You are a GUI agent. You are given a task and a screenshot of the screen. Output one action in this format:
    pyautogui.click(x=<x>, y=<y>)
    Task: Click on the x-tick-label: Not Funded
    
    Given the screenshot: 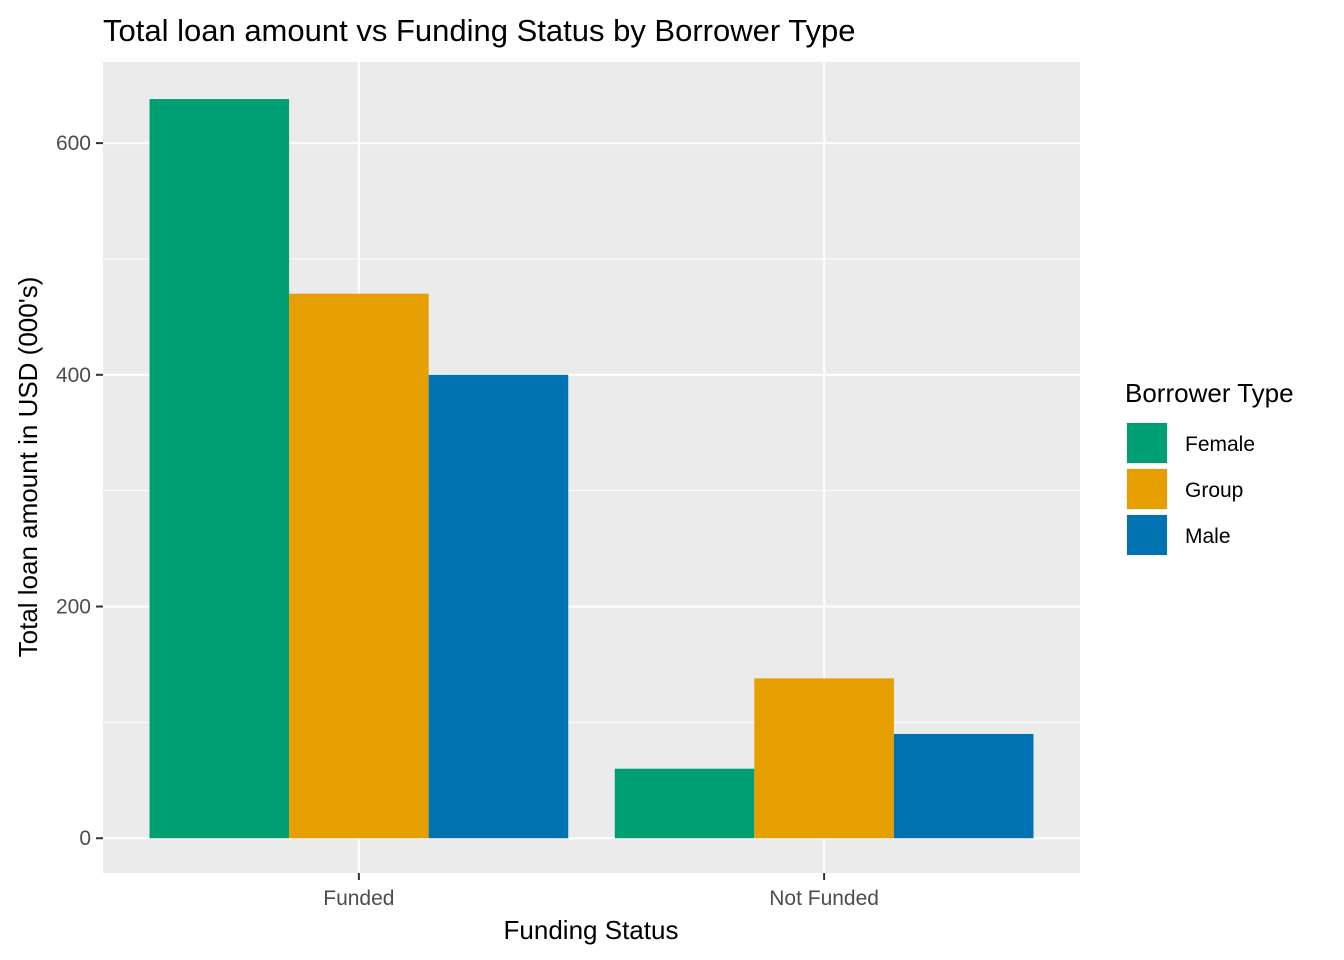 What is the action you would take?
    pyautogui.click(x=824, y=898)
    